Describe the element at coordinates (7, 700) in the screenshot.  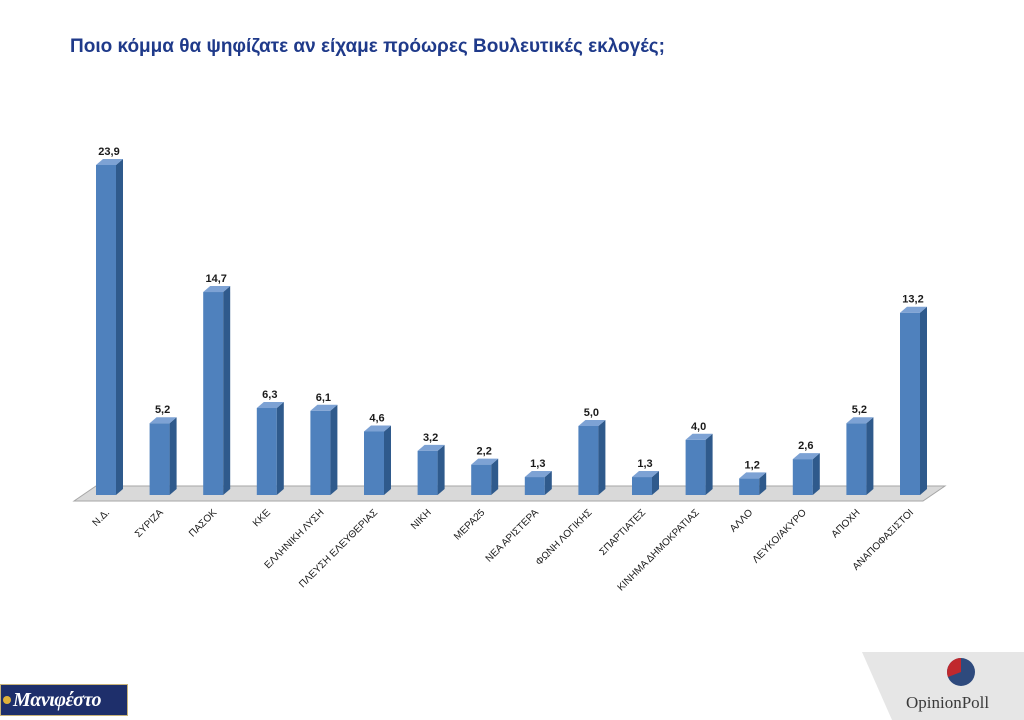
I see `logo-dot-icon` at that location.